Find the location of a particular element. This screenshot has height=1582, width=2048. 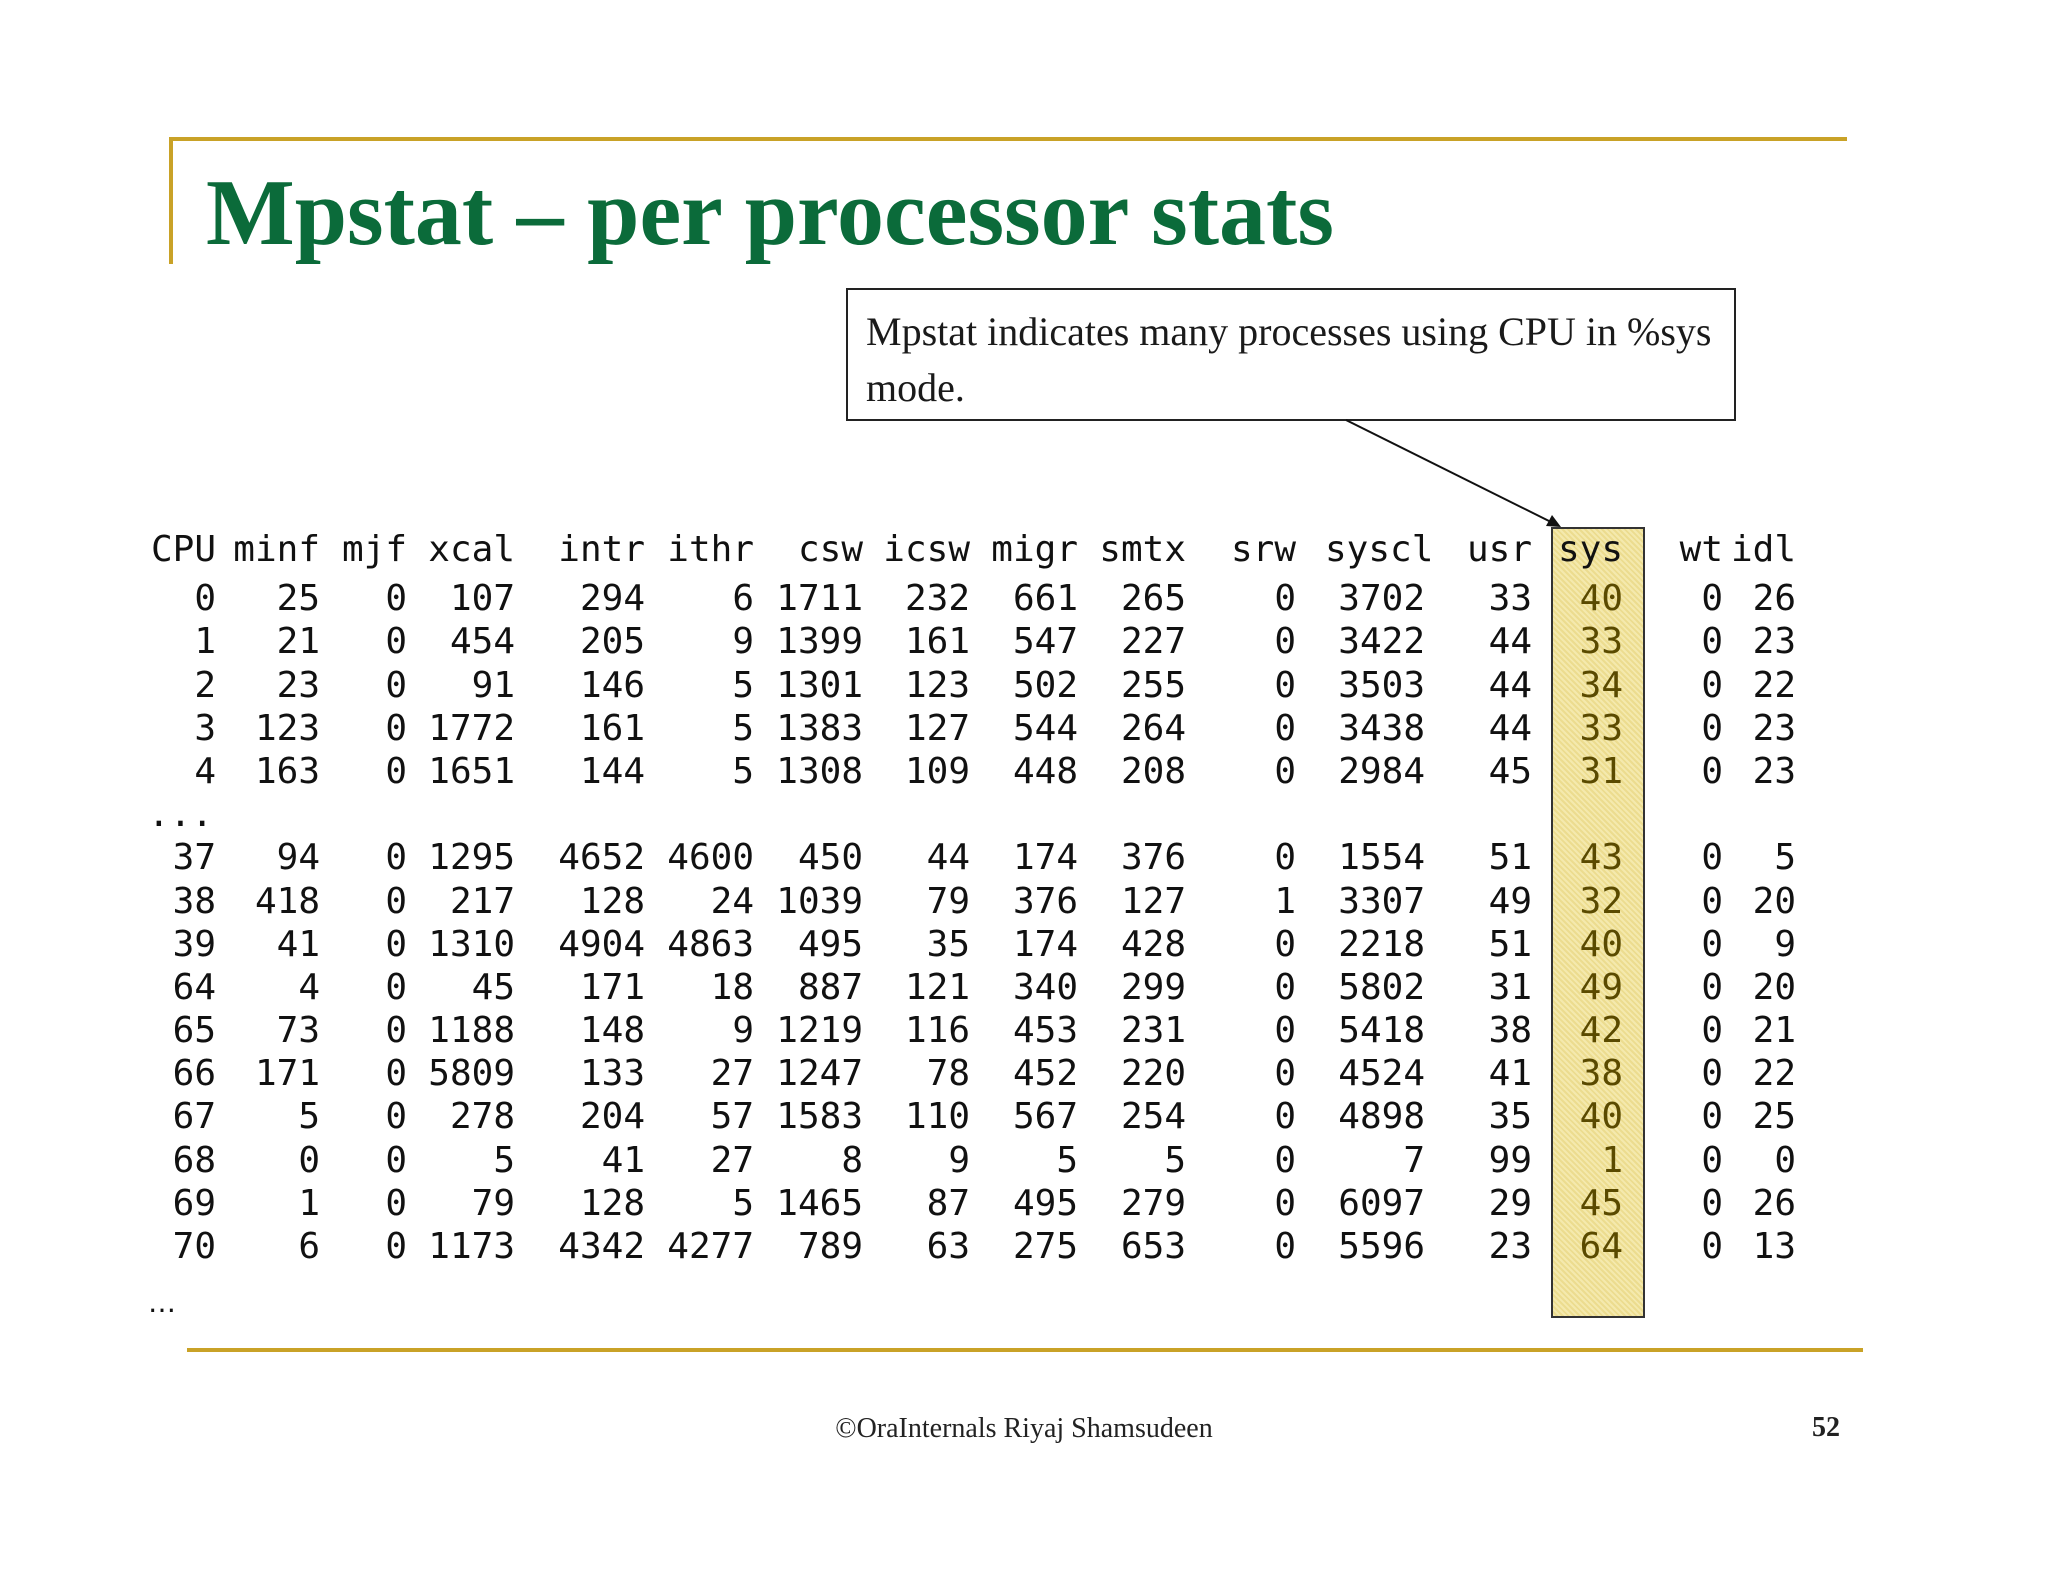

cell-icsw: 79 is located at coordinates (948, 901).